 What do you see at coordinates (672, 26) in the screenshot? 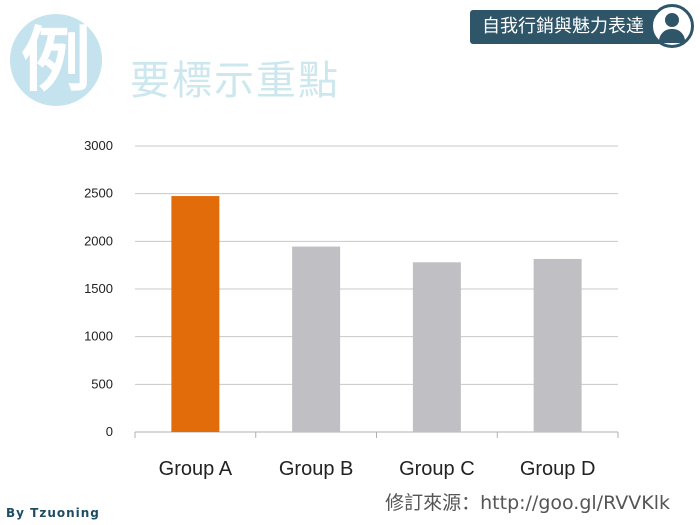
I see `person-icon` at bounding box center [672, 26].